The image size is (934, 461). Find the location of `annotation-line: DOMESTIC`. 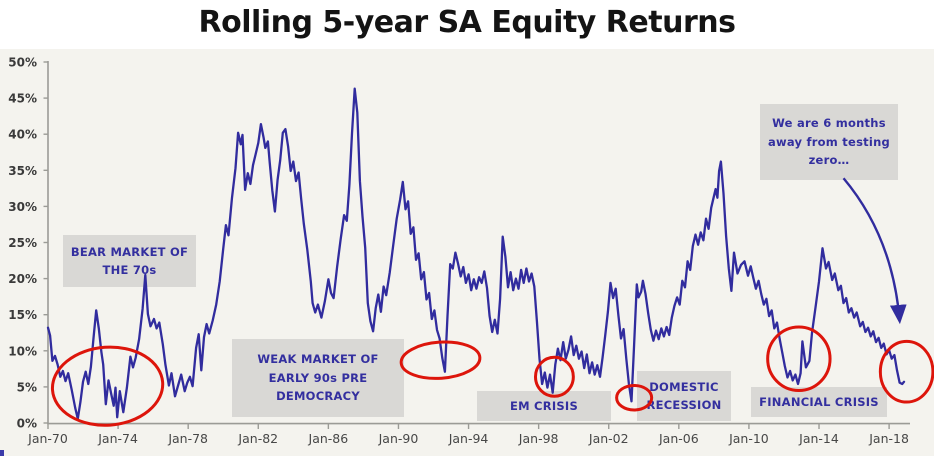

annotation-line: DOMESTIC is located at coordinates (684, 386).